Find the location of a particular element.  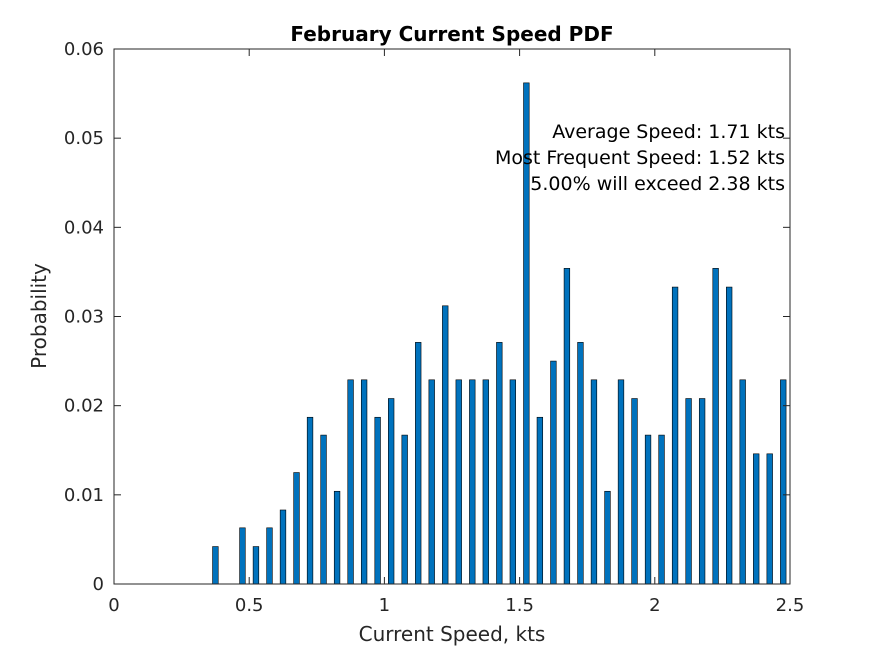

x-tick-label: 1 is located at coordinates (384, 605).